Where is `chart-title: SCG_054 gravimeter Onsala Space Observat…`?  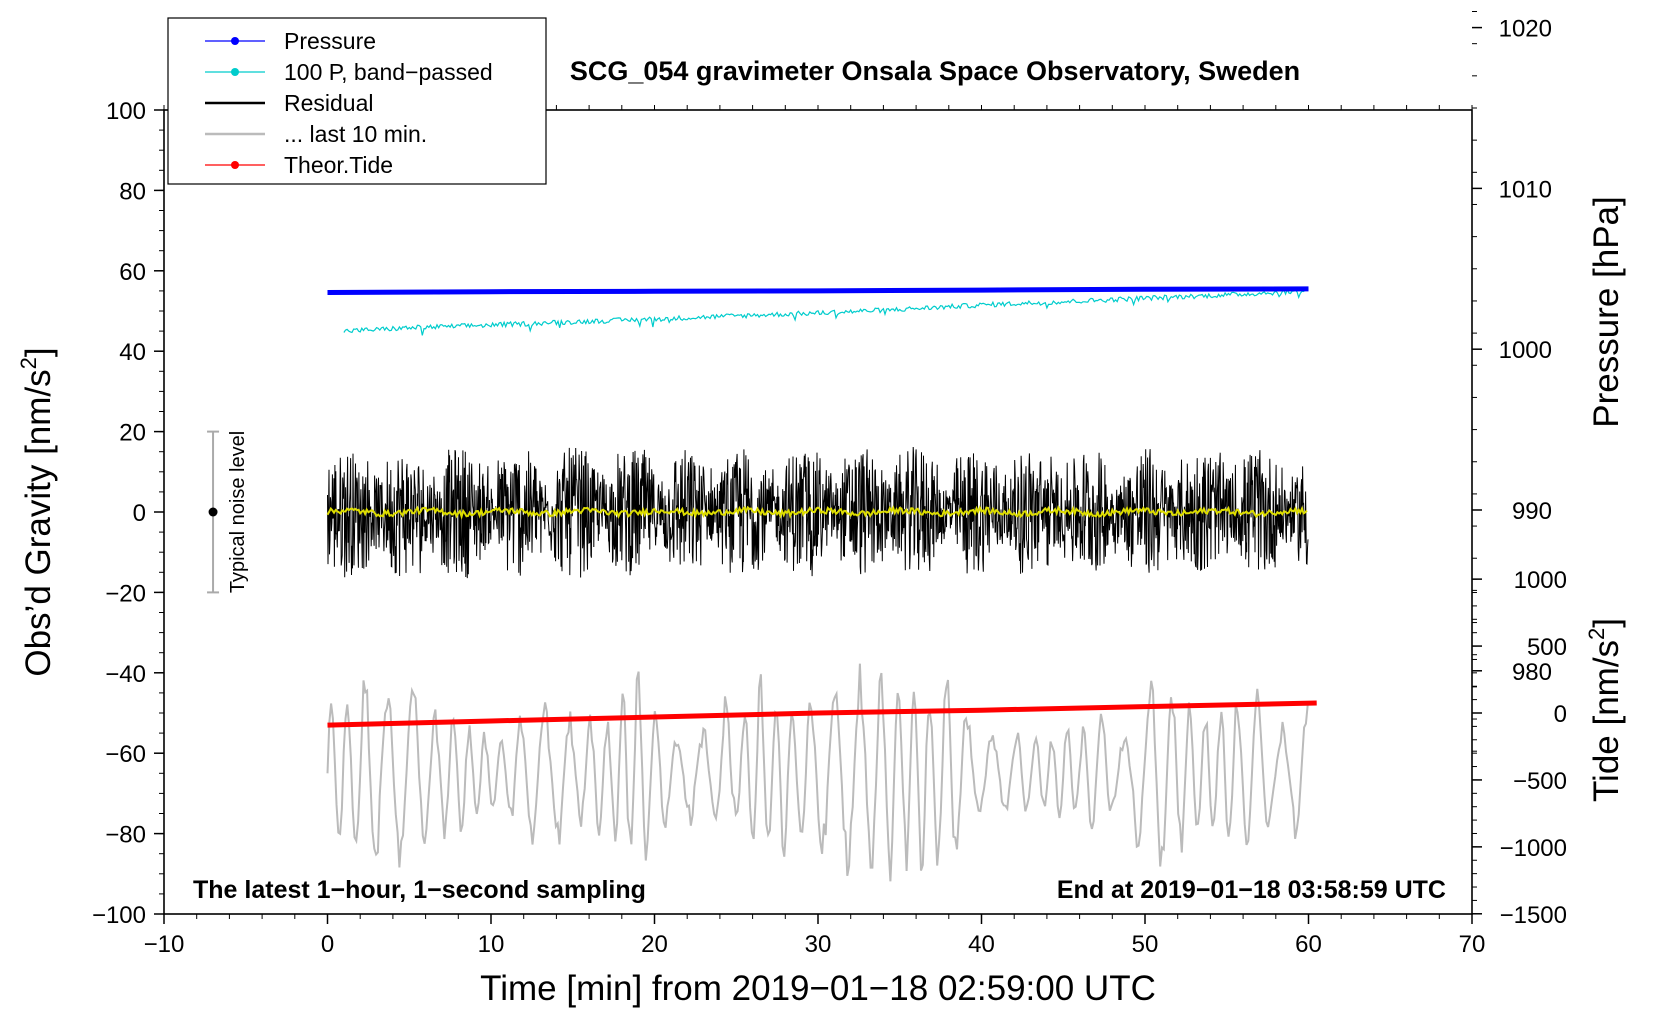
chart-title: SCG_054 gravimeter Onsala Space Observat… is located at coordinates (935, 71).